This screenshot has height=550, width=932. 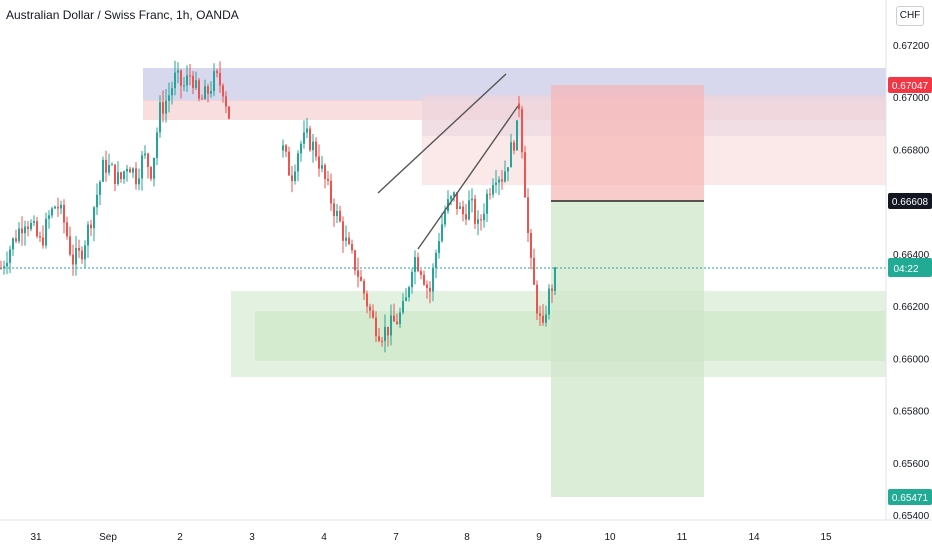 What do you see at coordinates (468, 177) in the screenshot?
I see `wedge-lower-line` at bounding box center [468, 177].